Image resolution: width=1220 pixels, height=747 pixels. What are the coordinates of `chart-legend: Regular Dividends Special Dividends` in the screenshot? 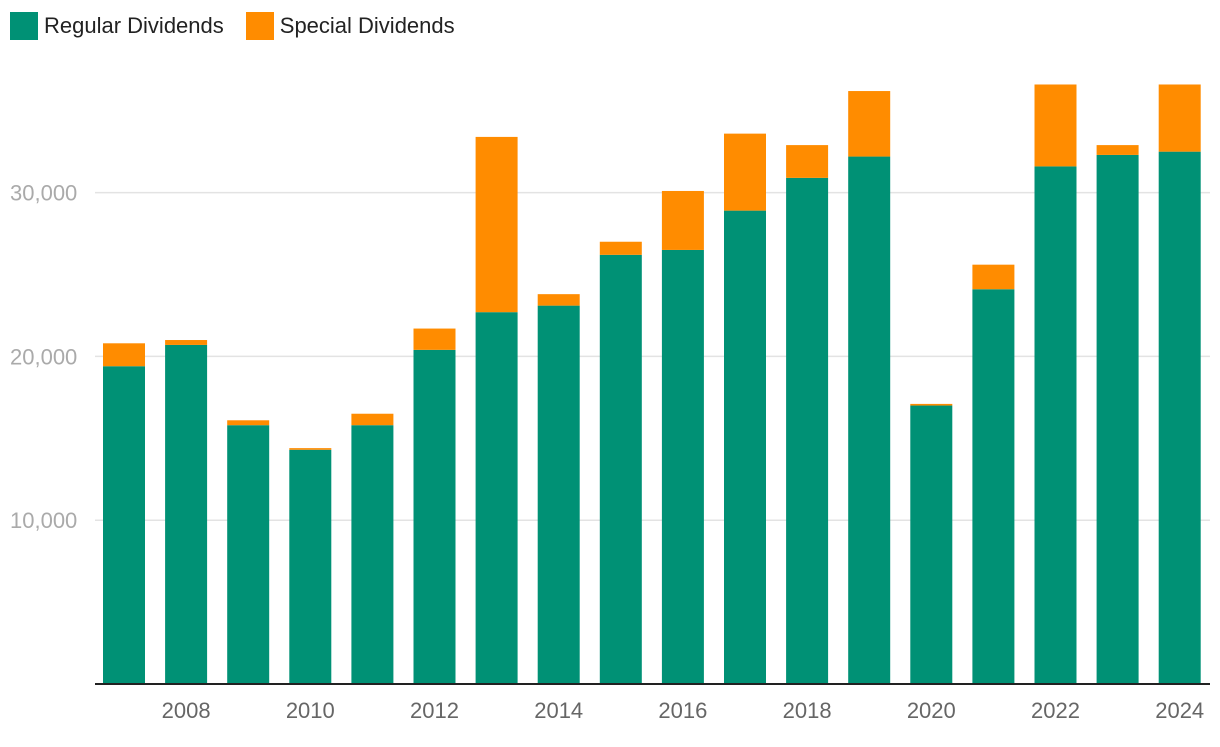 It's located at (232, 26).